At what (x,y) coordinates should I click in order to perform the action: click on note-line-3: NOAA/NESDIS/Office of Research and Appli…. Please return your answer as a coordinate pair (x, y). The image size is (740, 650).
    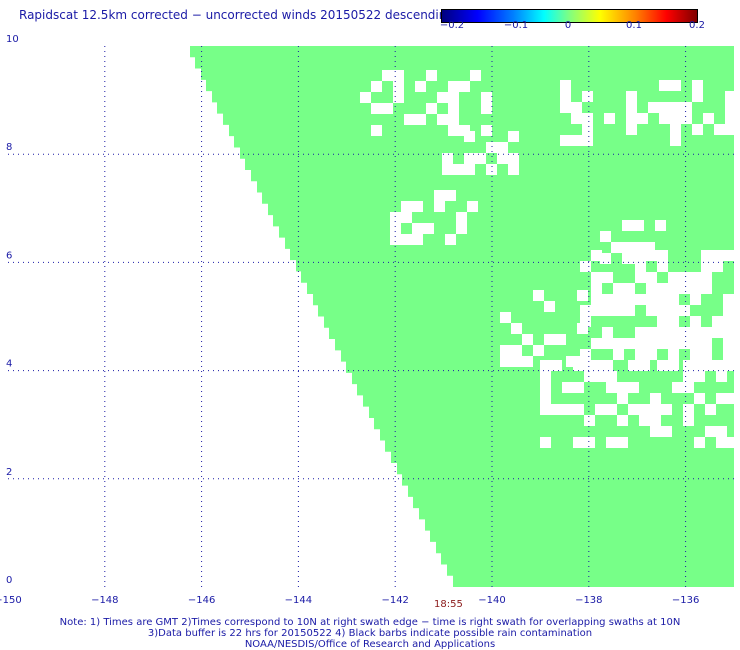
    Looking at the image, I should click on (370, 644).